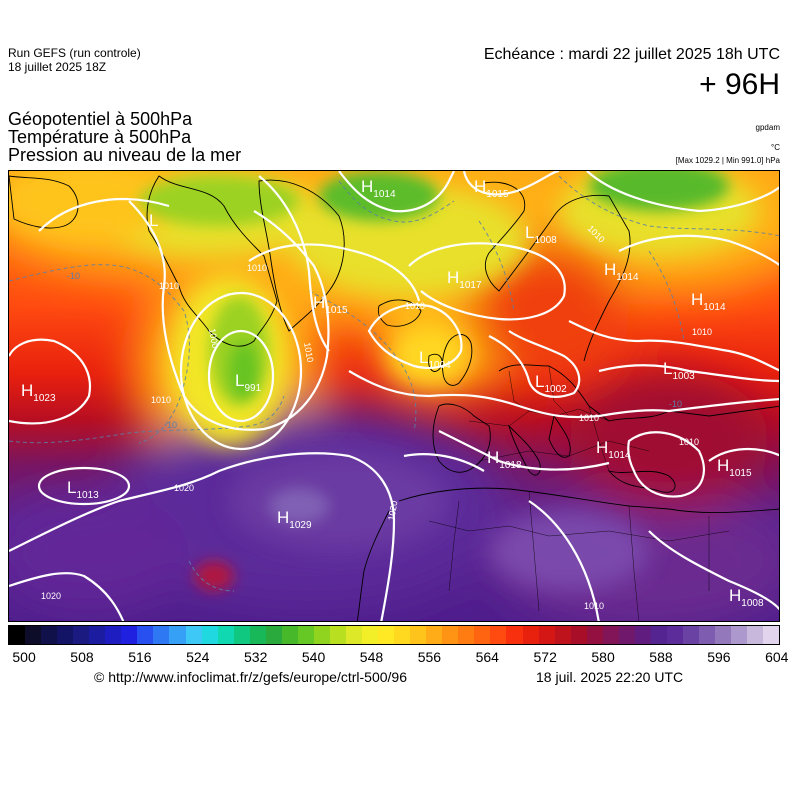 The width and height of the screenshot is (788, 789). What do you see at coordinates (739, 84) in the screenshot?
I see `lead-time-label: + 96H` at bounding box center [739, 84].